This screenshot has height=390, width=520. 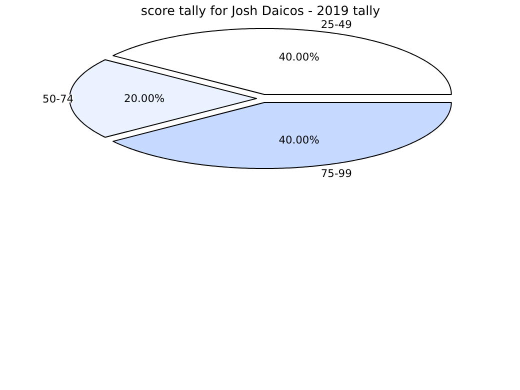 I want to click on slice-label: 25-49, so click(x=336, y=25).